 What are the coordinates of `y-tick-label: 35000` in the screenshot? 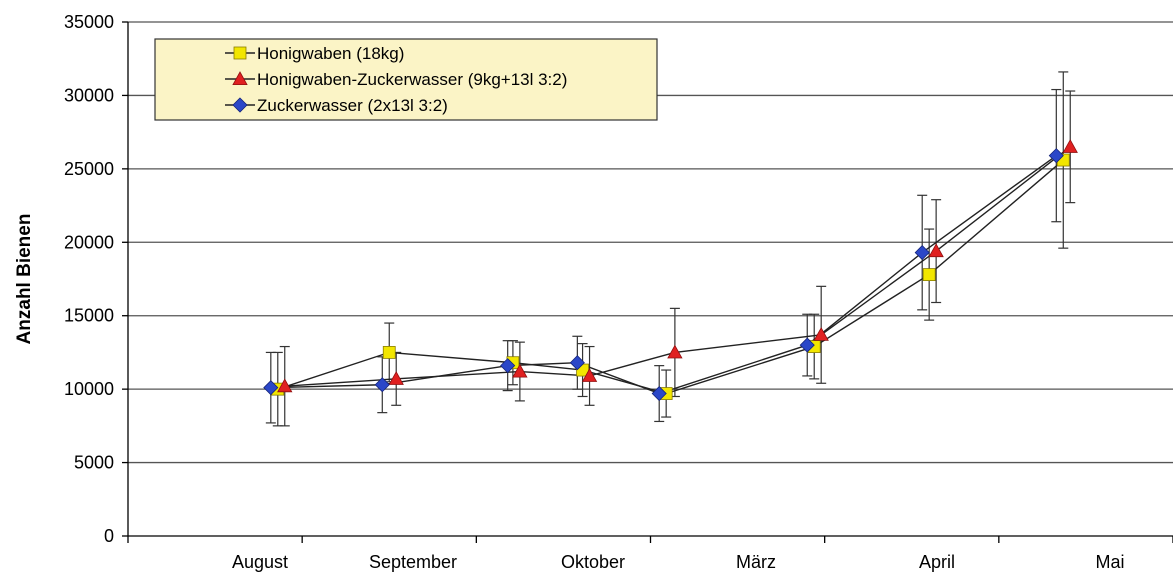 It's located at (89, 22).